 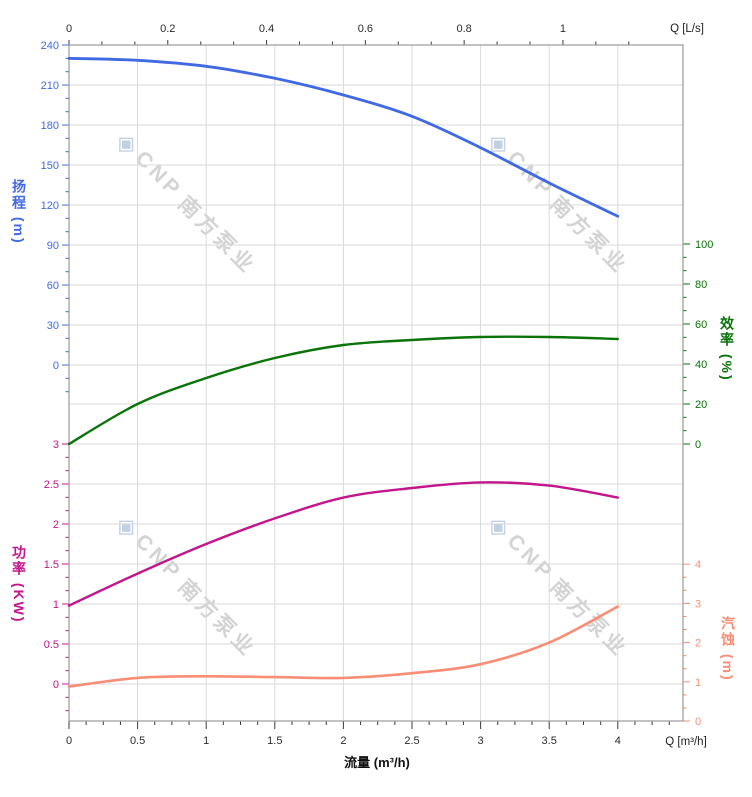 What do you see at coordinates (343, 646) in the screenshot?
I see `npsh-curve` at bounding box center [343, 646].